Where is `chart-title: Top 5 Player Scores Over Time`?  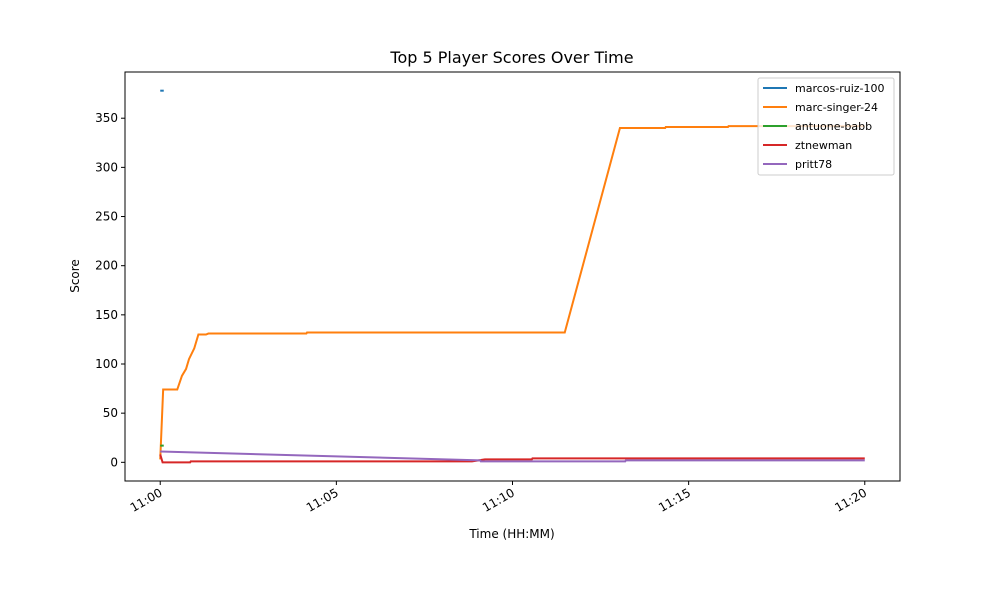 chart-title: Top 5 Player Scores Over Time is located at coordinates (511, 57).